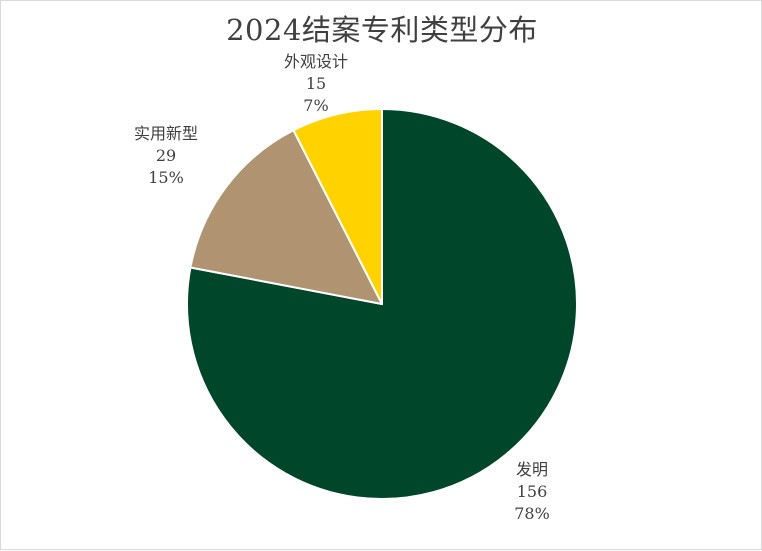 The width and height of the screenshot is (762, 551). I want to click on slice-label-design: 外观设计 15 7%, so click(316, 84).